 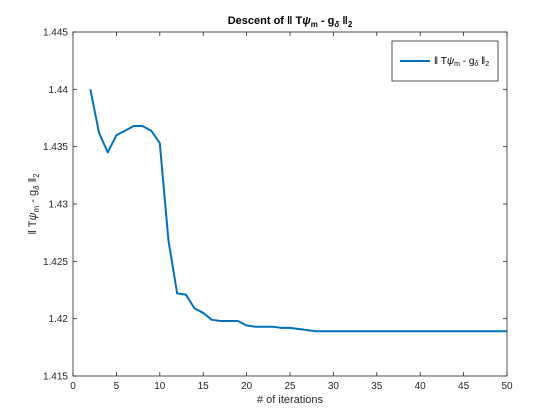 What do you see at coordinates (314, 24) in the screenshot?
I see `title-psi-sub: m` at bounding box center [314, 24].